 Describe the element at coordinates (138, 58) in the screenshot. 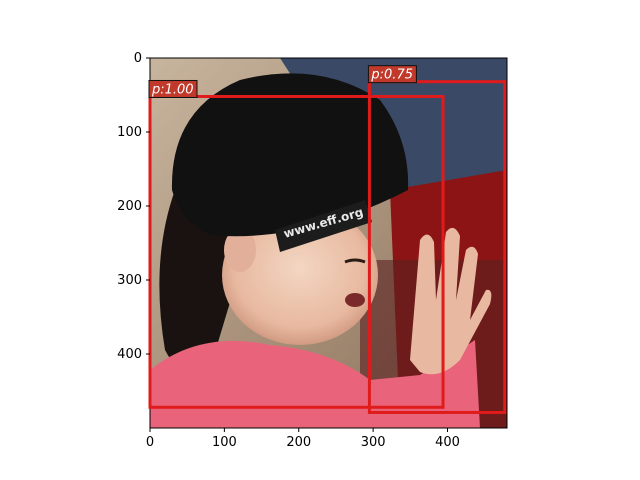

I see `y-tick-label: 0` at that location.